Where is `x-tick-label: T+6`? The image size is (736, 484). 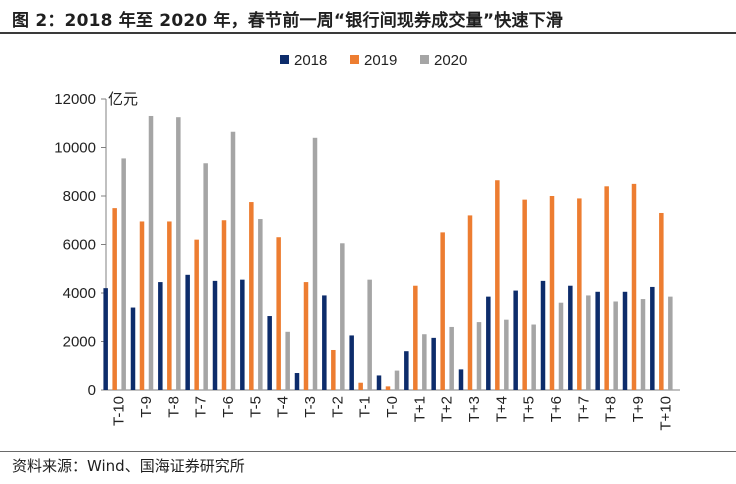 x-tick-label: T+6 is located at coordinates (556, 409).